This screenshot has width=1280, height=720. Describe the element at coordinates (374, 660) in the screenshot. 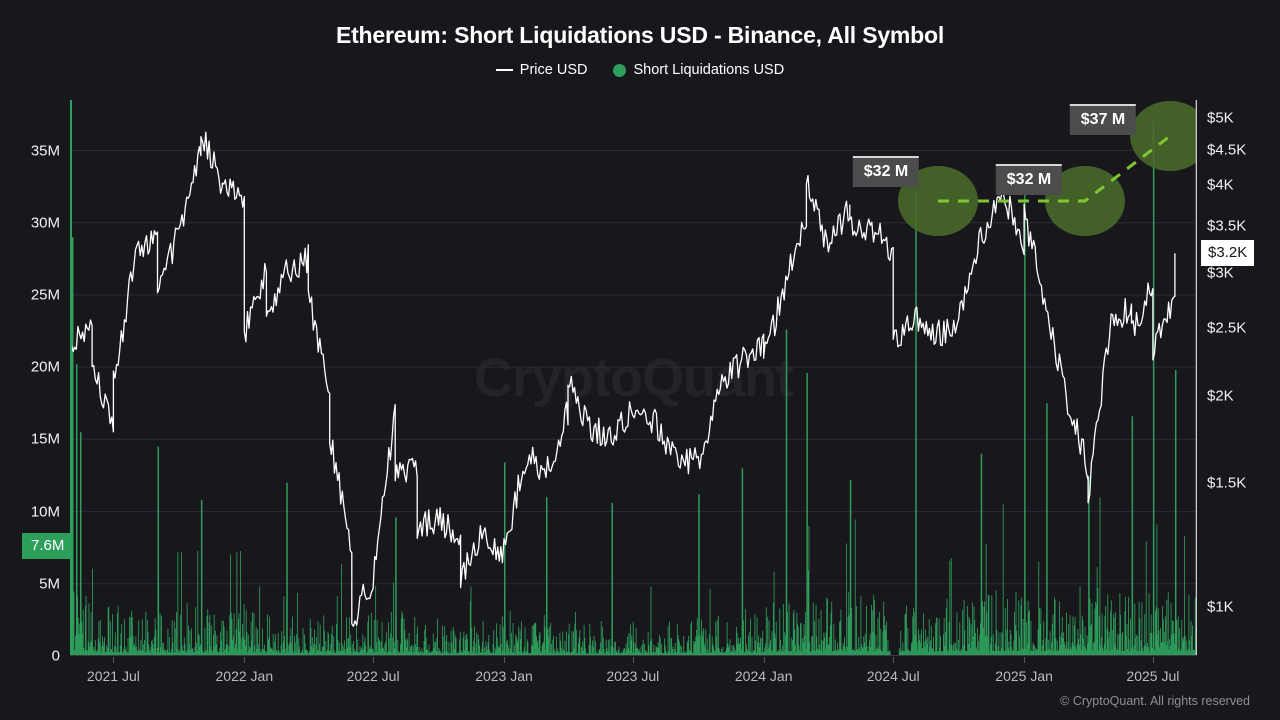

I see `x-axis-tick-mark` at that location.